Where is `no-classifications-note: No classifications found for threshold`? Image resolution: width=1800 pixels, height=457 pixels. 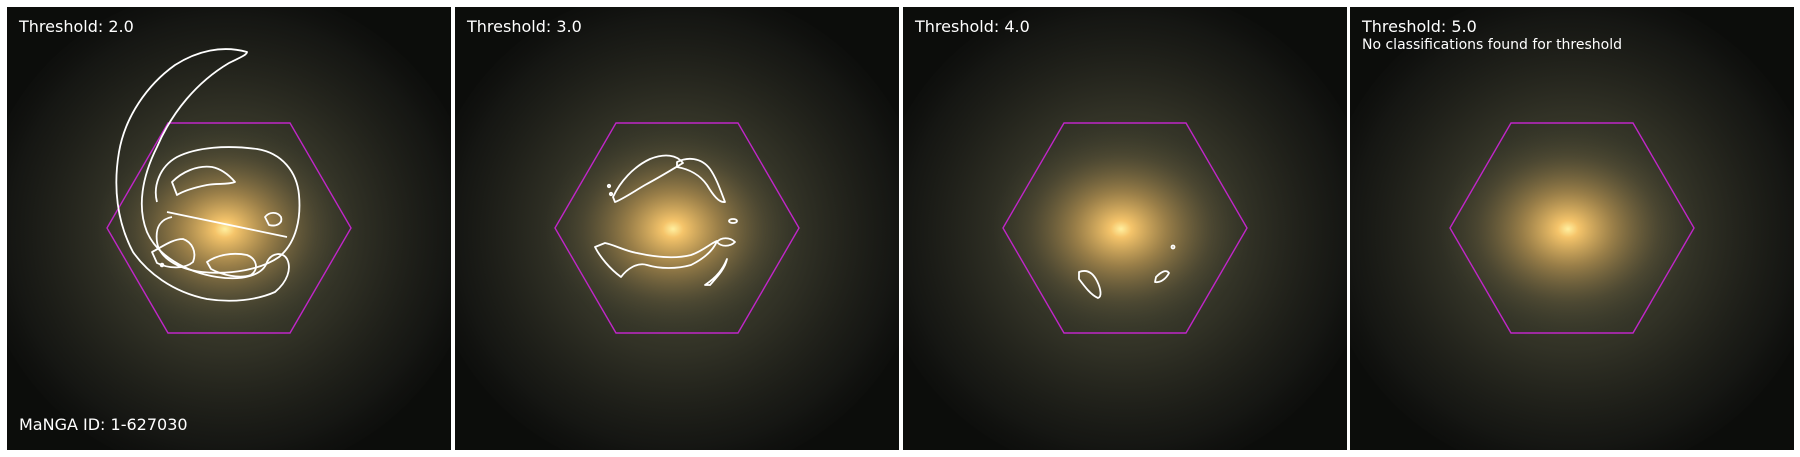
no-classifications-note: No classifications found for threshold is located at coordinates (1492, 45).